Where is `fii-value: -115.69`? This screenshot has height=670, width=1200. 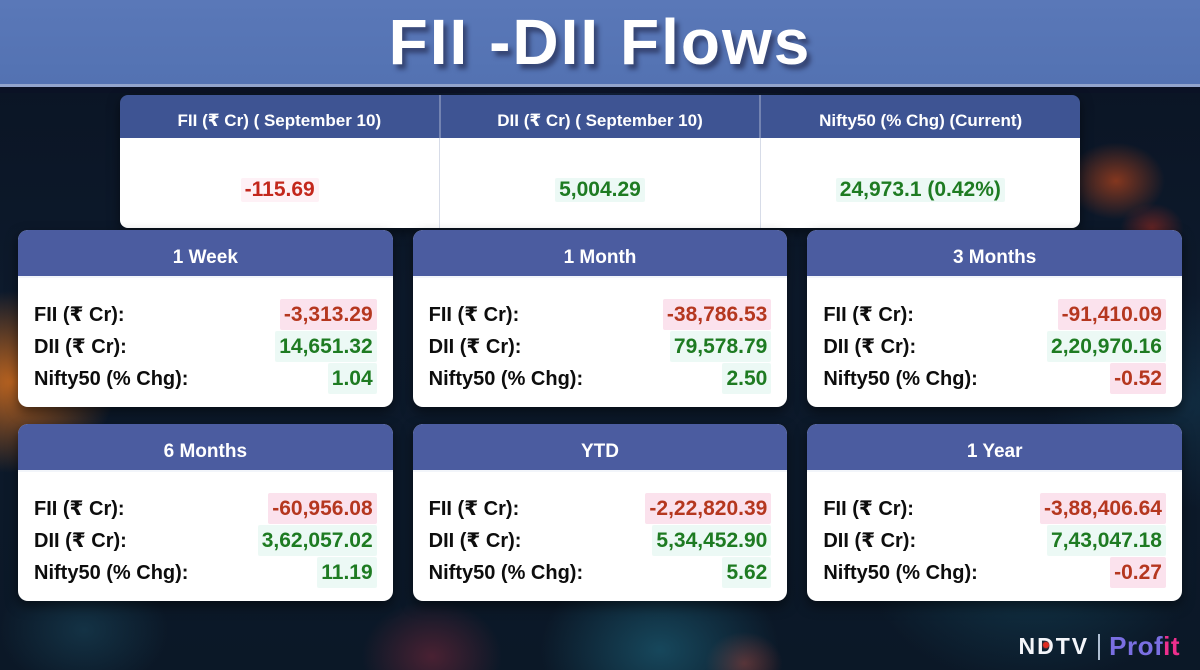 fii-value: -115.69 is located at coordinates (279, 190).